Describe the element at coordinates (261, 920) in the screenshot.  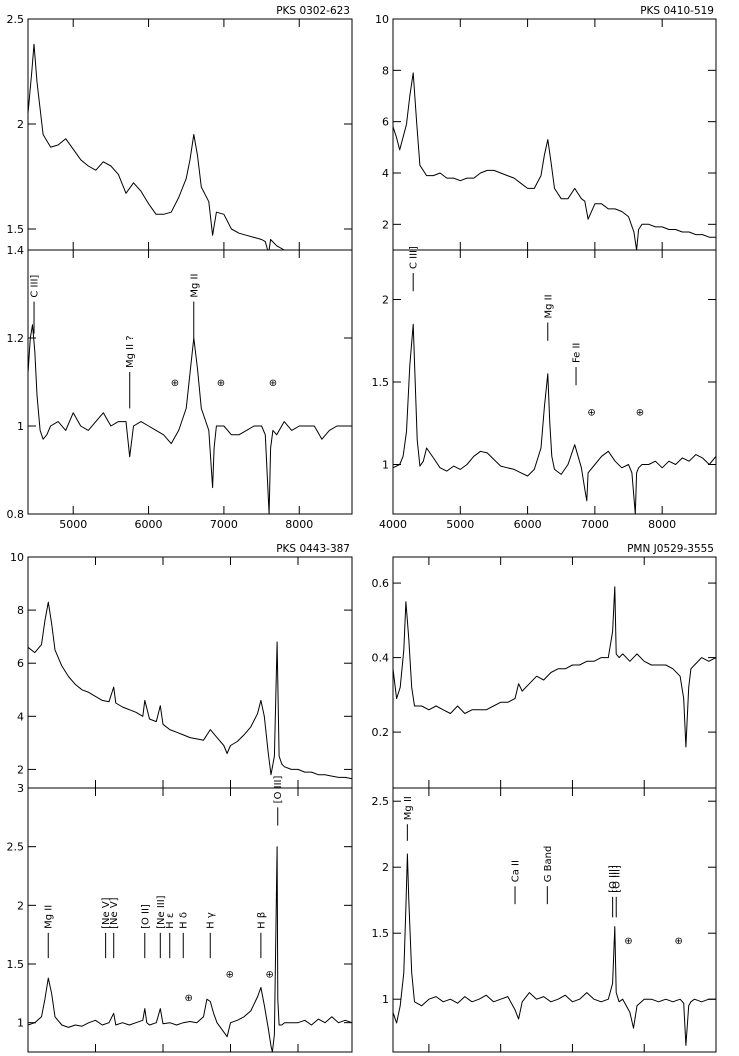
I see `line-label: H β` at that location.